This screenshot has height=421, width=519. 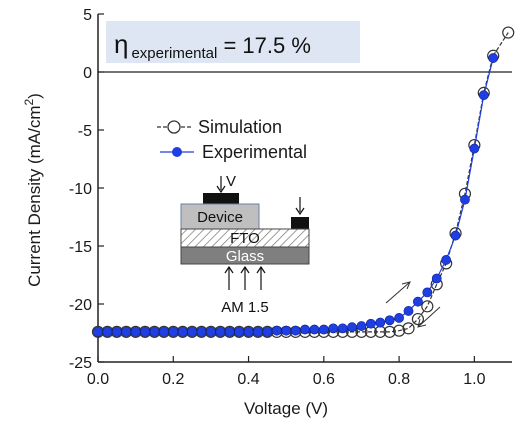 I want to click on y-tick-label: -25, so click(x=80, y=363).